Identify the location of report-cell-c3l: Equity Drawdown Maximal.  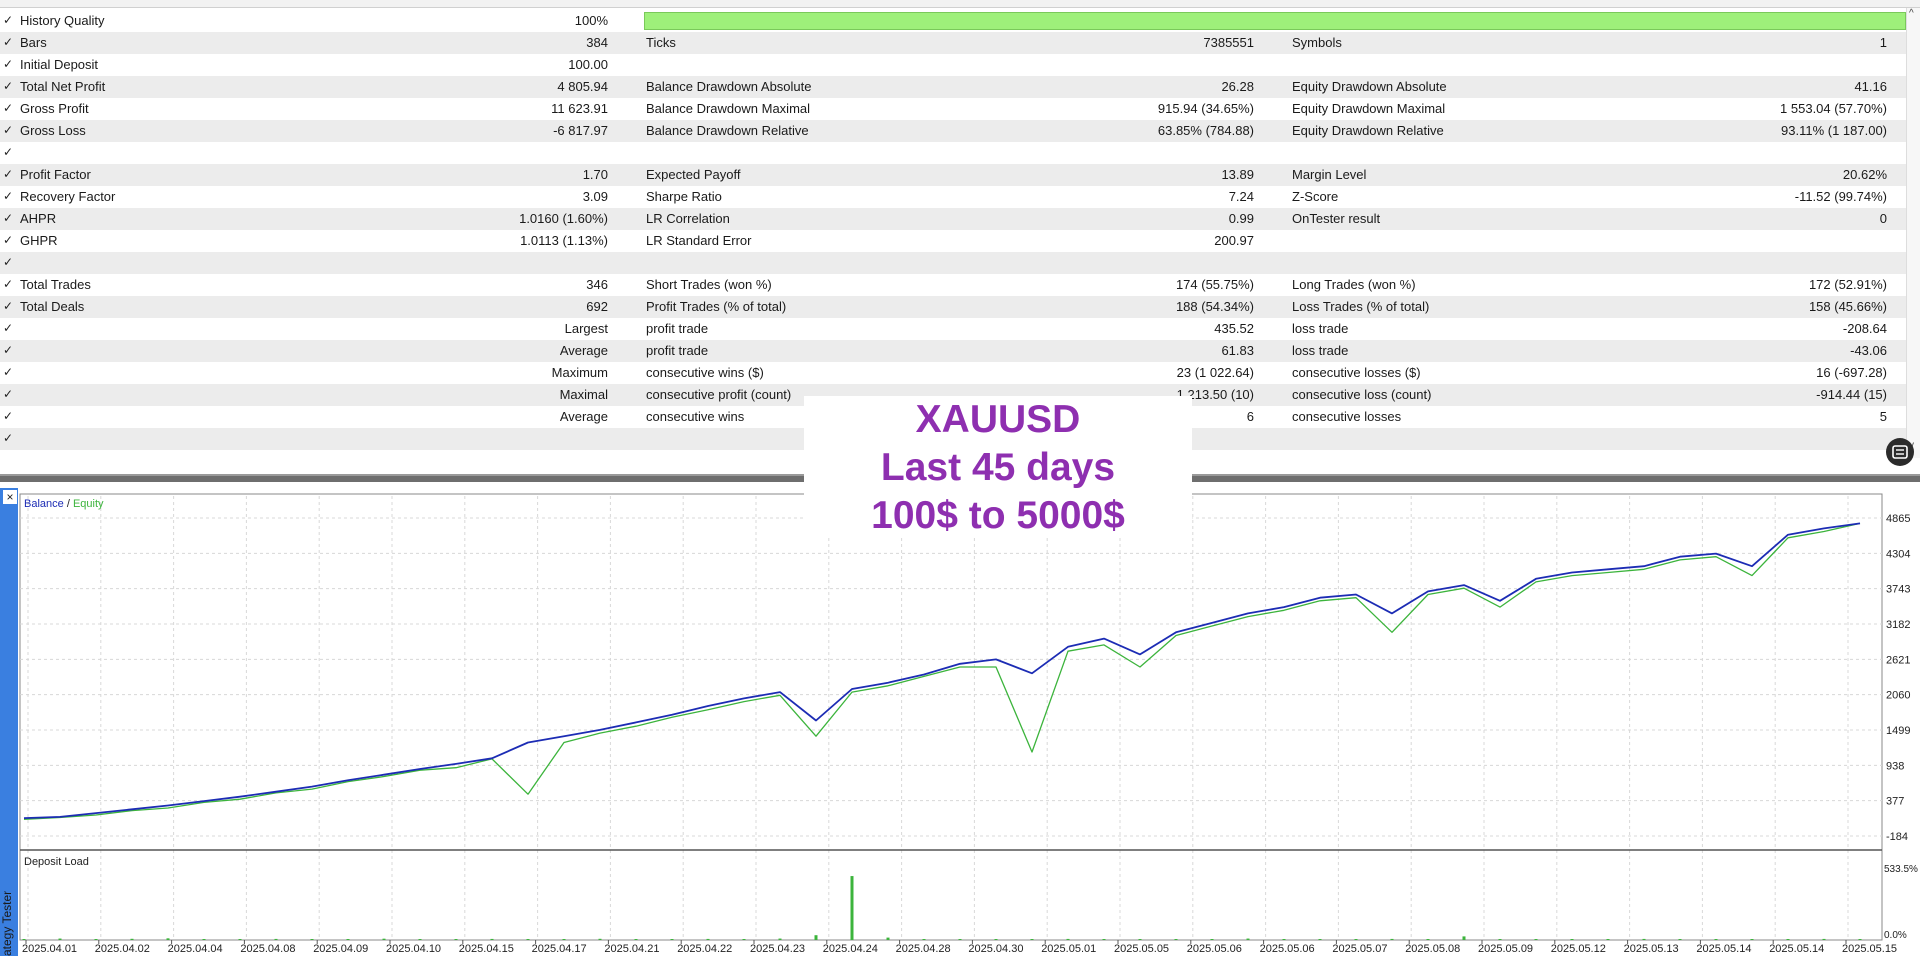
(1369, 108).